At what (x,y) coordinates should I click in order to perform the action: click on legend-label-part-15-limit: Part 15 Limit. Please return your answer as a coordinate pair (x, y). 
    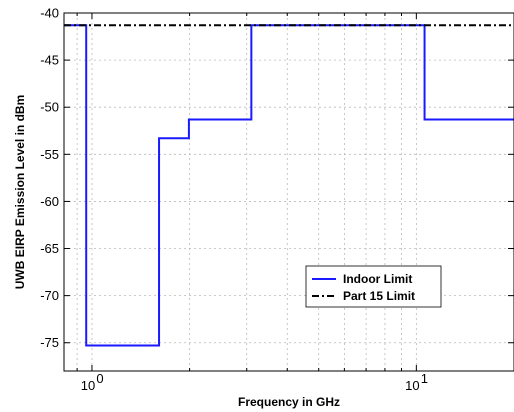
    Looking at the image, I should click on (379, 296).